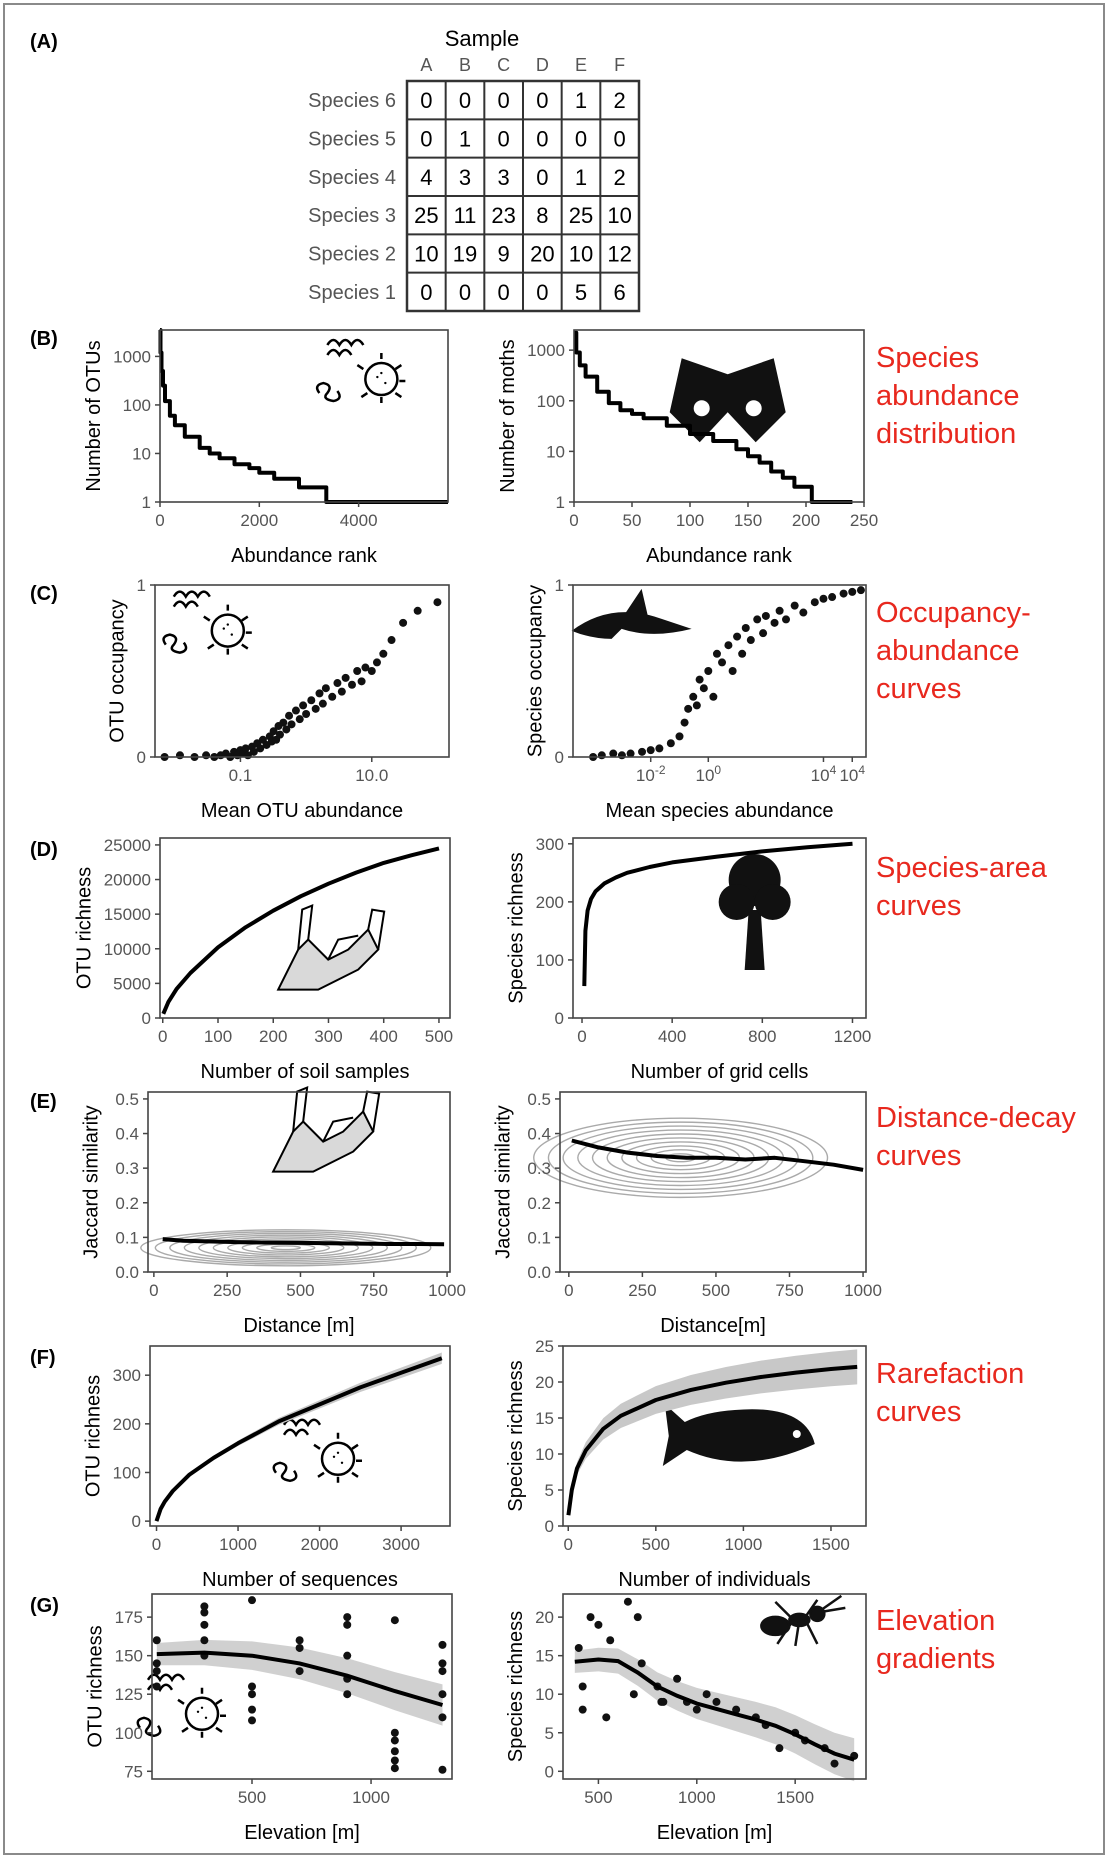 This screenshot has width=1110, height=1865. I want to click on side-label-f: curves, so click(918, 1412).